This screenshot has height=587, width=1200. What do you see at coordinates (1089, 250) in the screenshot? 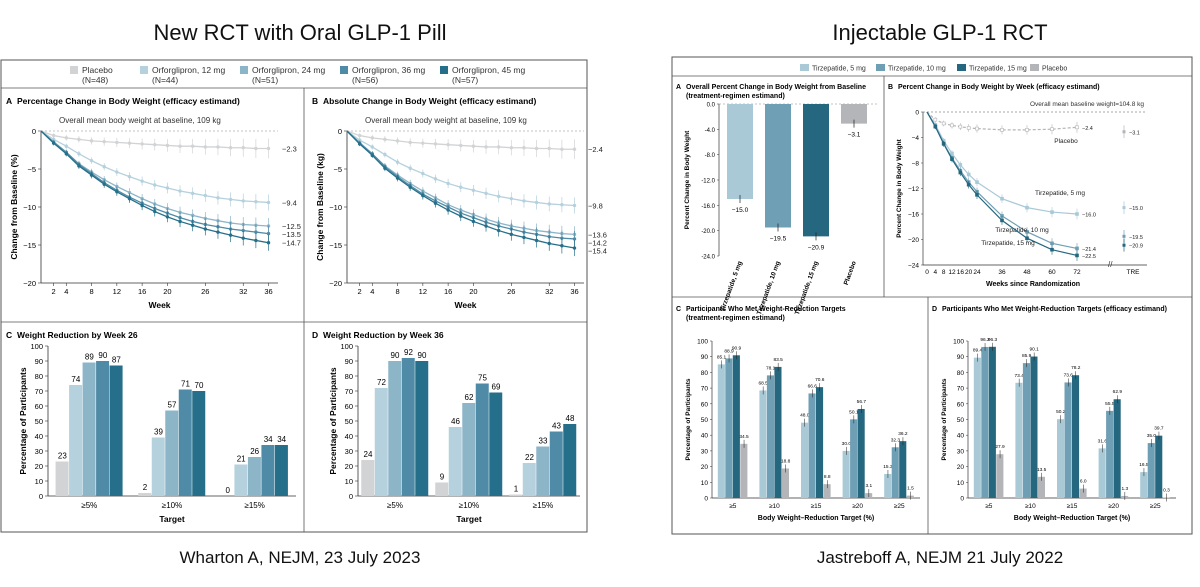
I see `end-value-tz10: −21.4` at bounding box center [1089, 250].